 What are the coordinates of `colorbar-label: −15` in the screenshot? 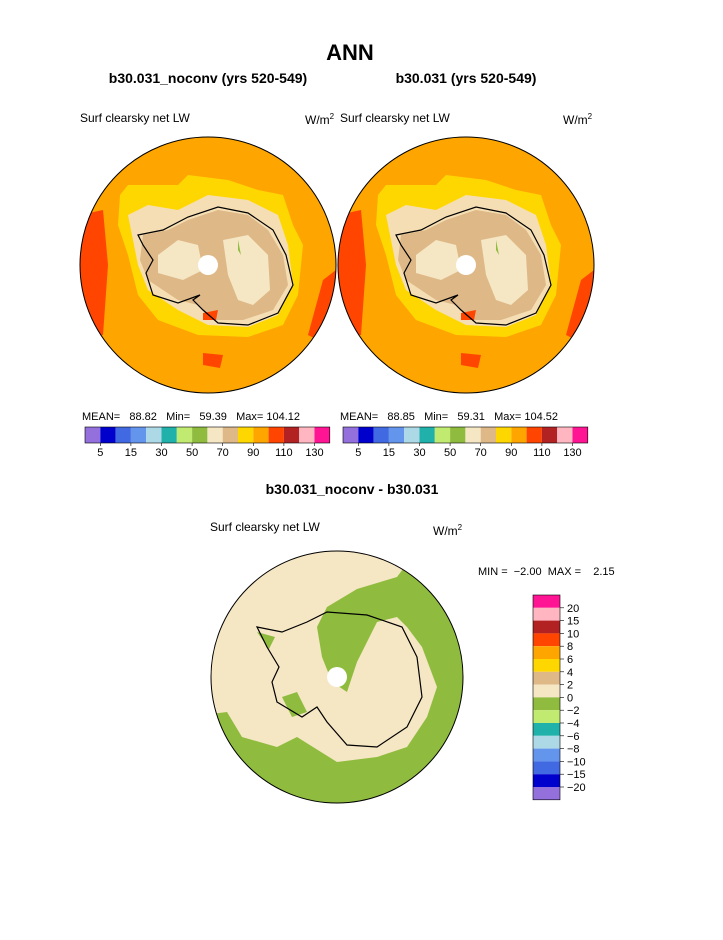 It's located at (576, 775).